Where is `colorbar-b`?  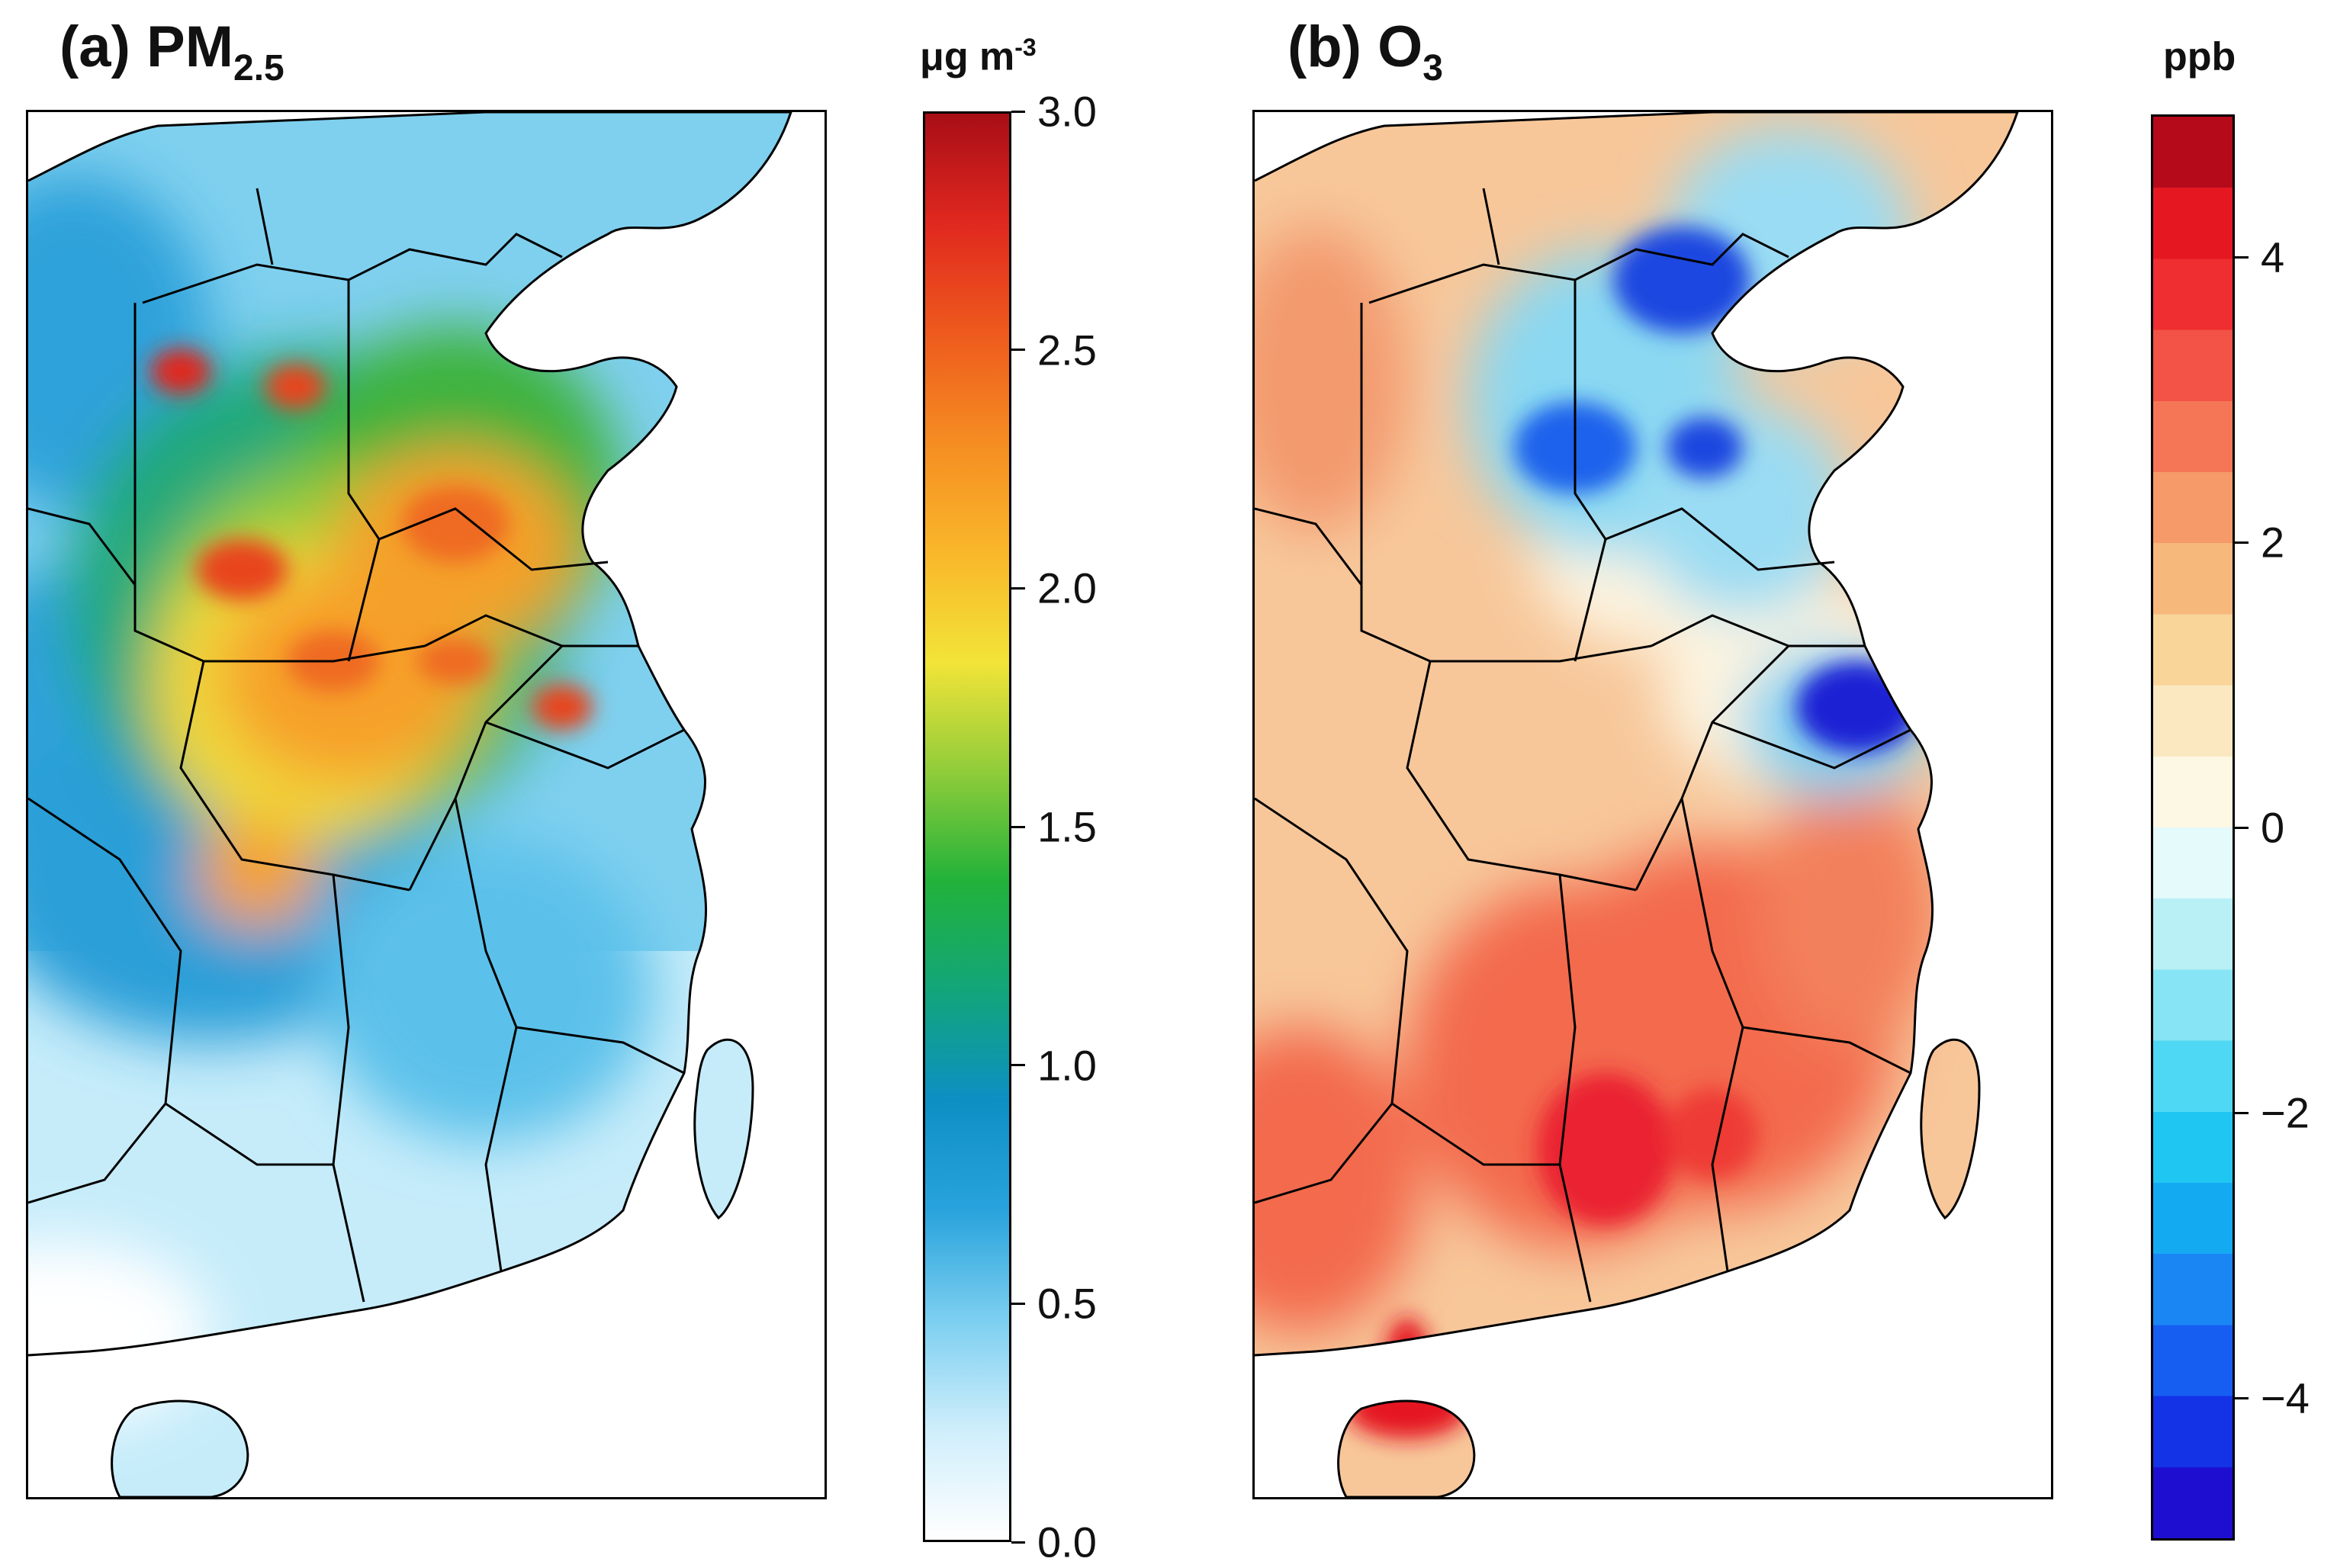
colorbar-b is located at coordinates (2193, 827).